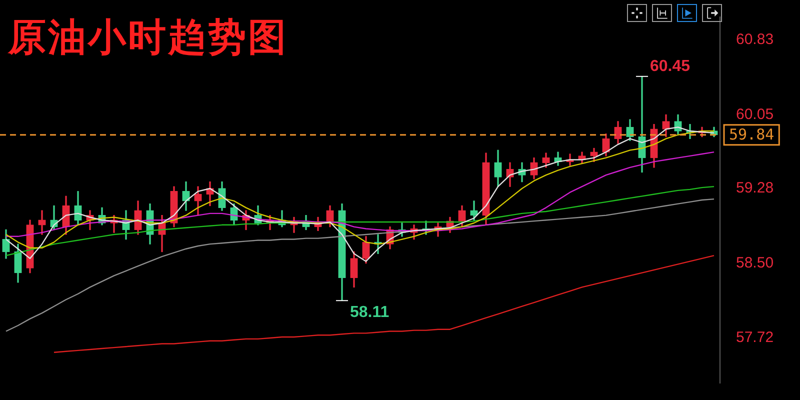 Image resolution: width=800 pixels, height=400 pixels. What do you see at coordinates (755, 39) in the screenshot?
I see `y-tick-label: 60.83` at bounding box center [755, 39].